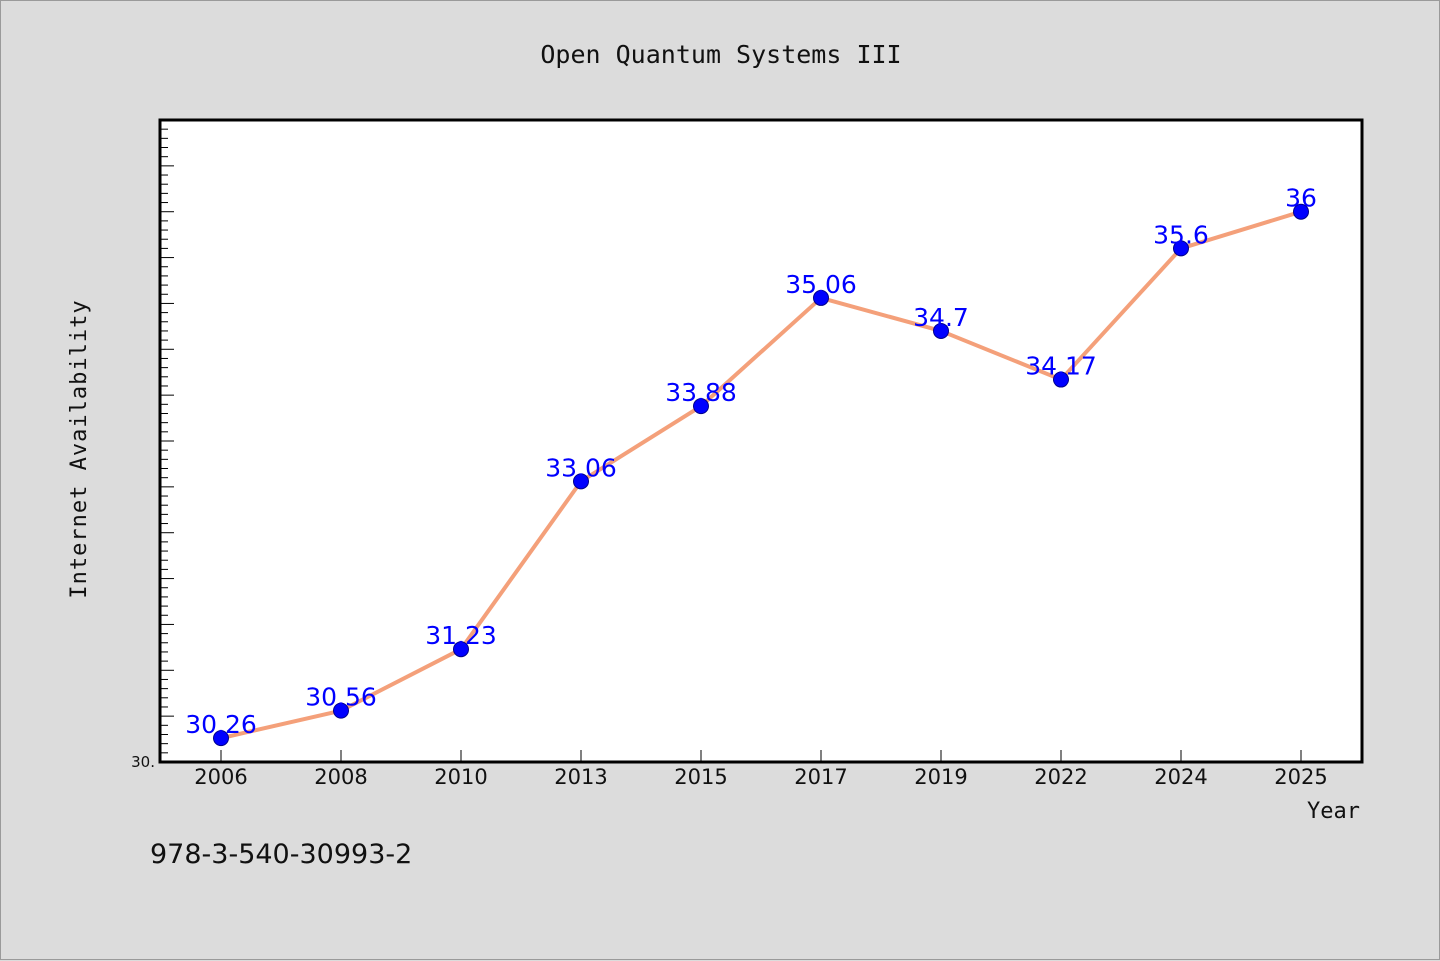  Describe the element at coordinates (221, 724) in the screenshot. I see `data-label: 30.26` at that location.